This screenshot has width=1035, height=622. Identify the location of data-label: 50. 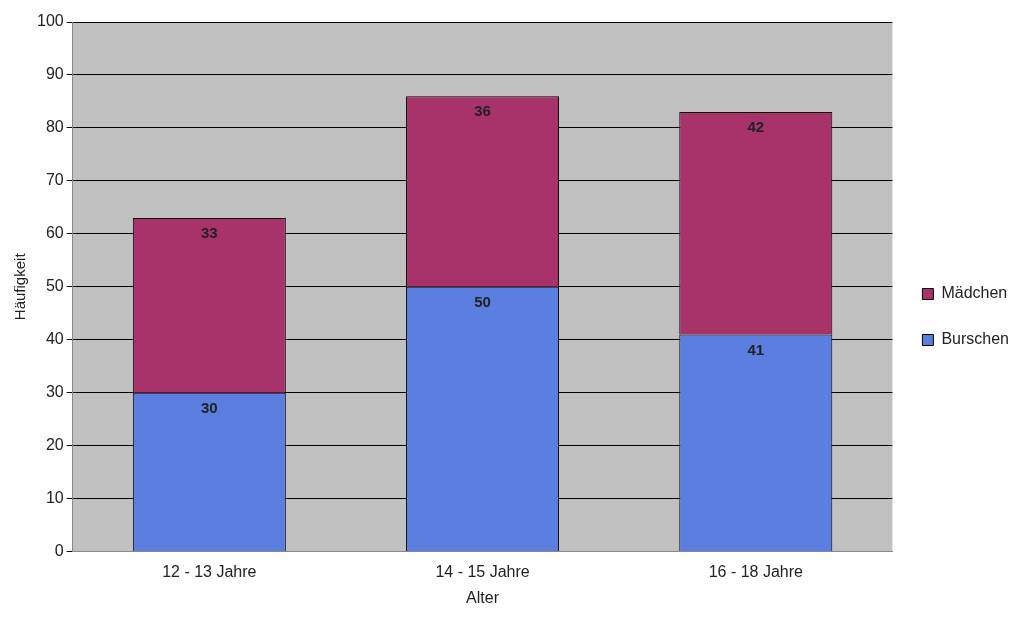
(482, 301).